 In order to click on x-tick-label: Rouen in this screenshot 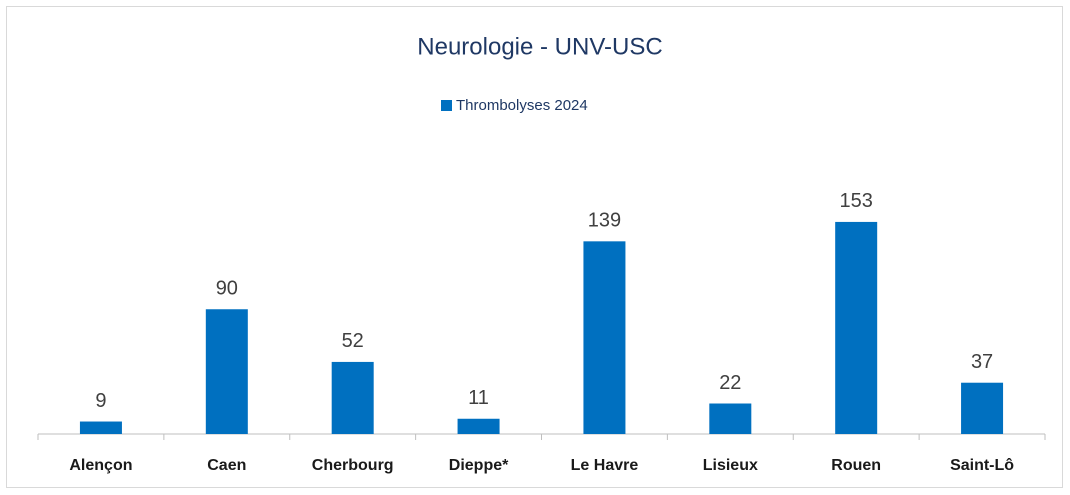, I will do `click(856, 465)`.